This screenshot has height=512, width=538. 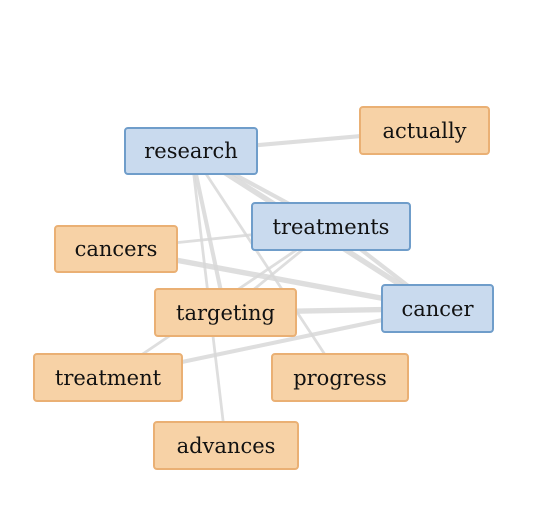 I want to click on node-progress: progress, so click(x=340, y=377).